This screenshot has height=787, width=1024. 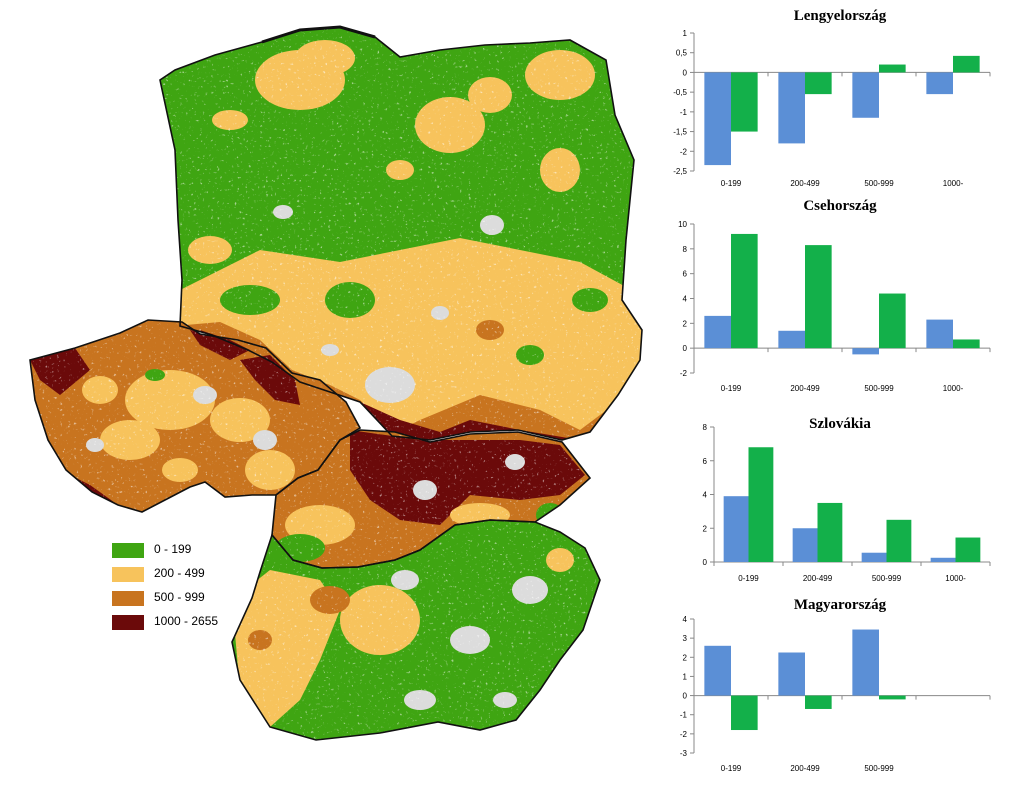 I want to click on chart-title-poland: Lengyelország, so click(x=840, y=16).